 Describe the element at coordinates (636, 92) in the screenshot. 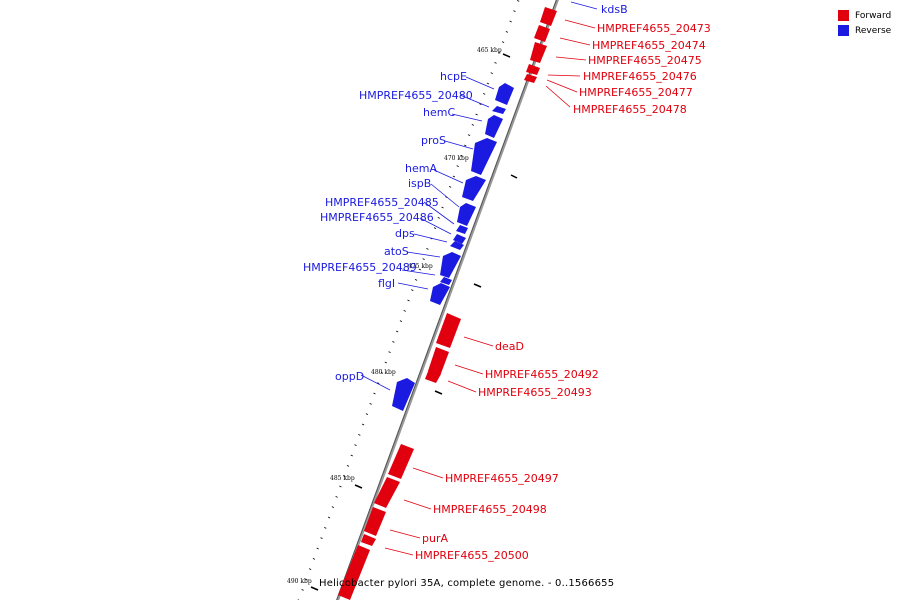

I see `gene-label-HMPREF4655_20477: HMPREF4655_20477` at that location.